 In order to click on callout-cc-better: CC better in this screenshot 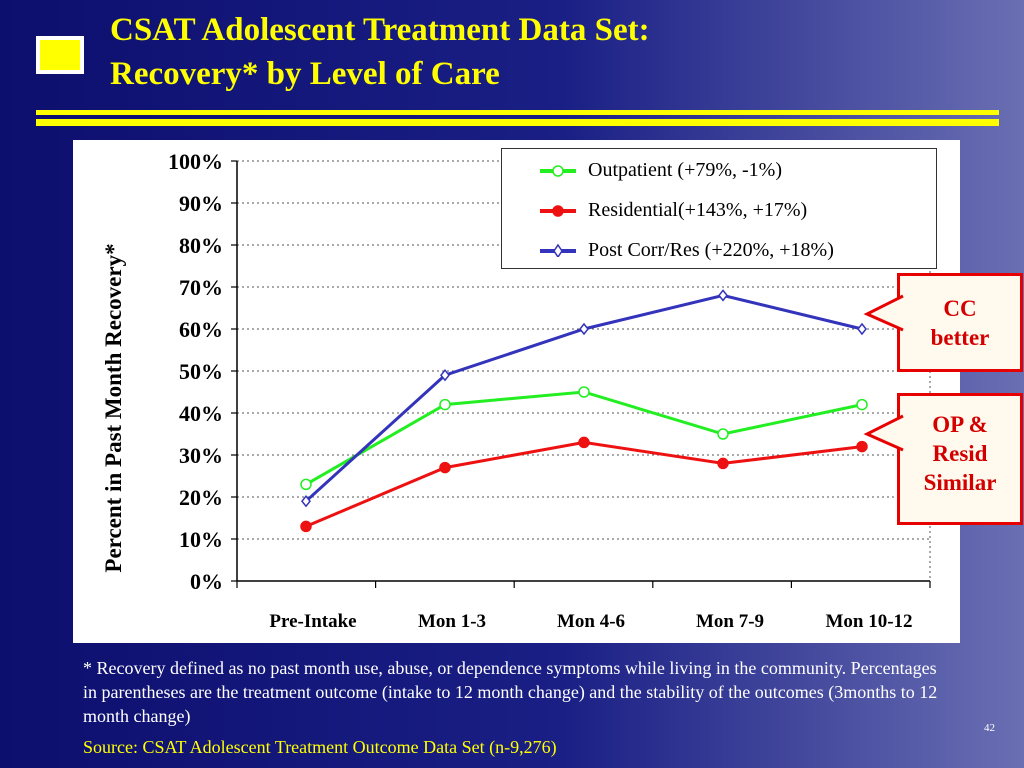, I will do `click(943, 322)`.